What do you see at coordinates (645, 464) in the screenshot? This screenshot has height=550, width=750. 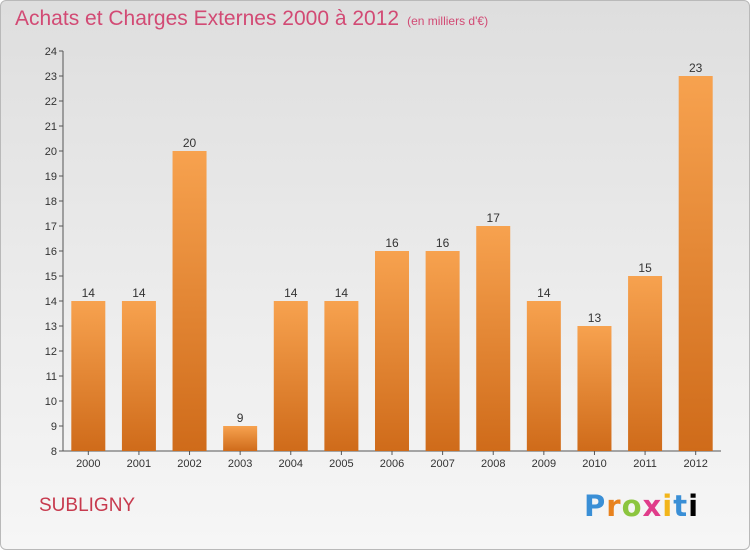 I see `x-tick-label: 2011` at bounding box center [645, 464].